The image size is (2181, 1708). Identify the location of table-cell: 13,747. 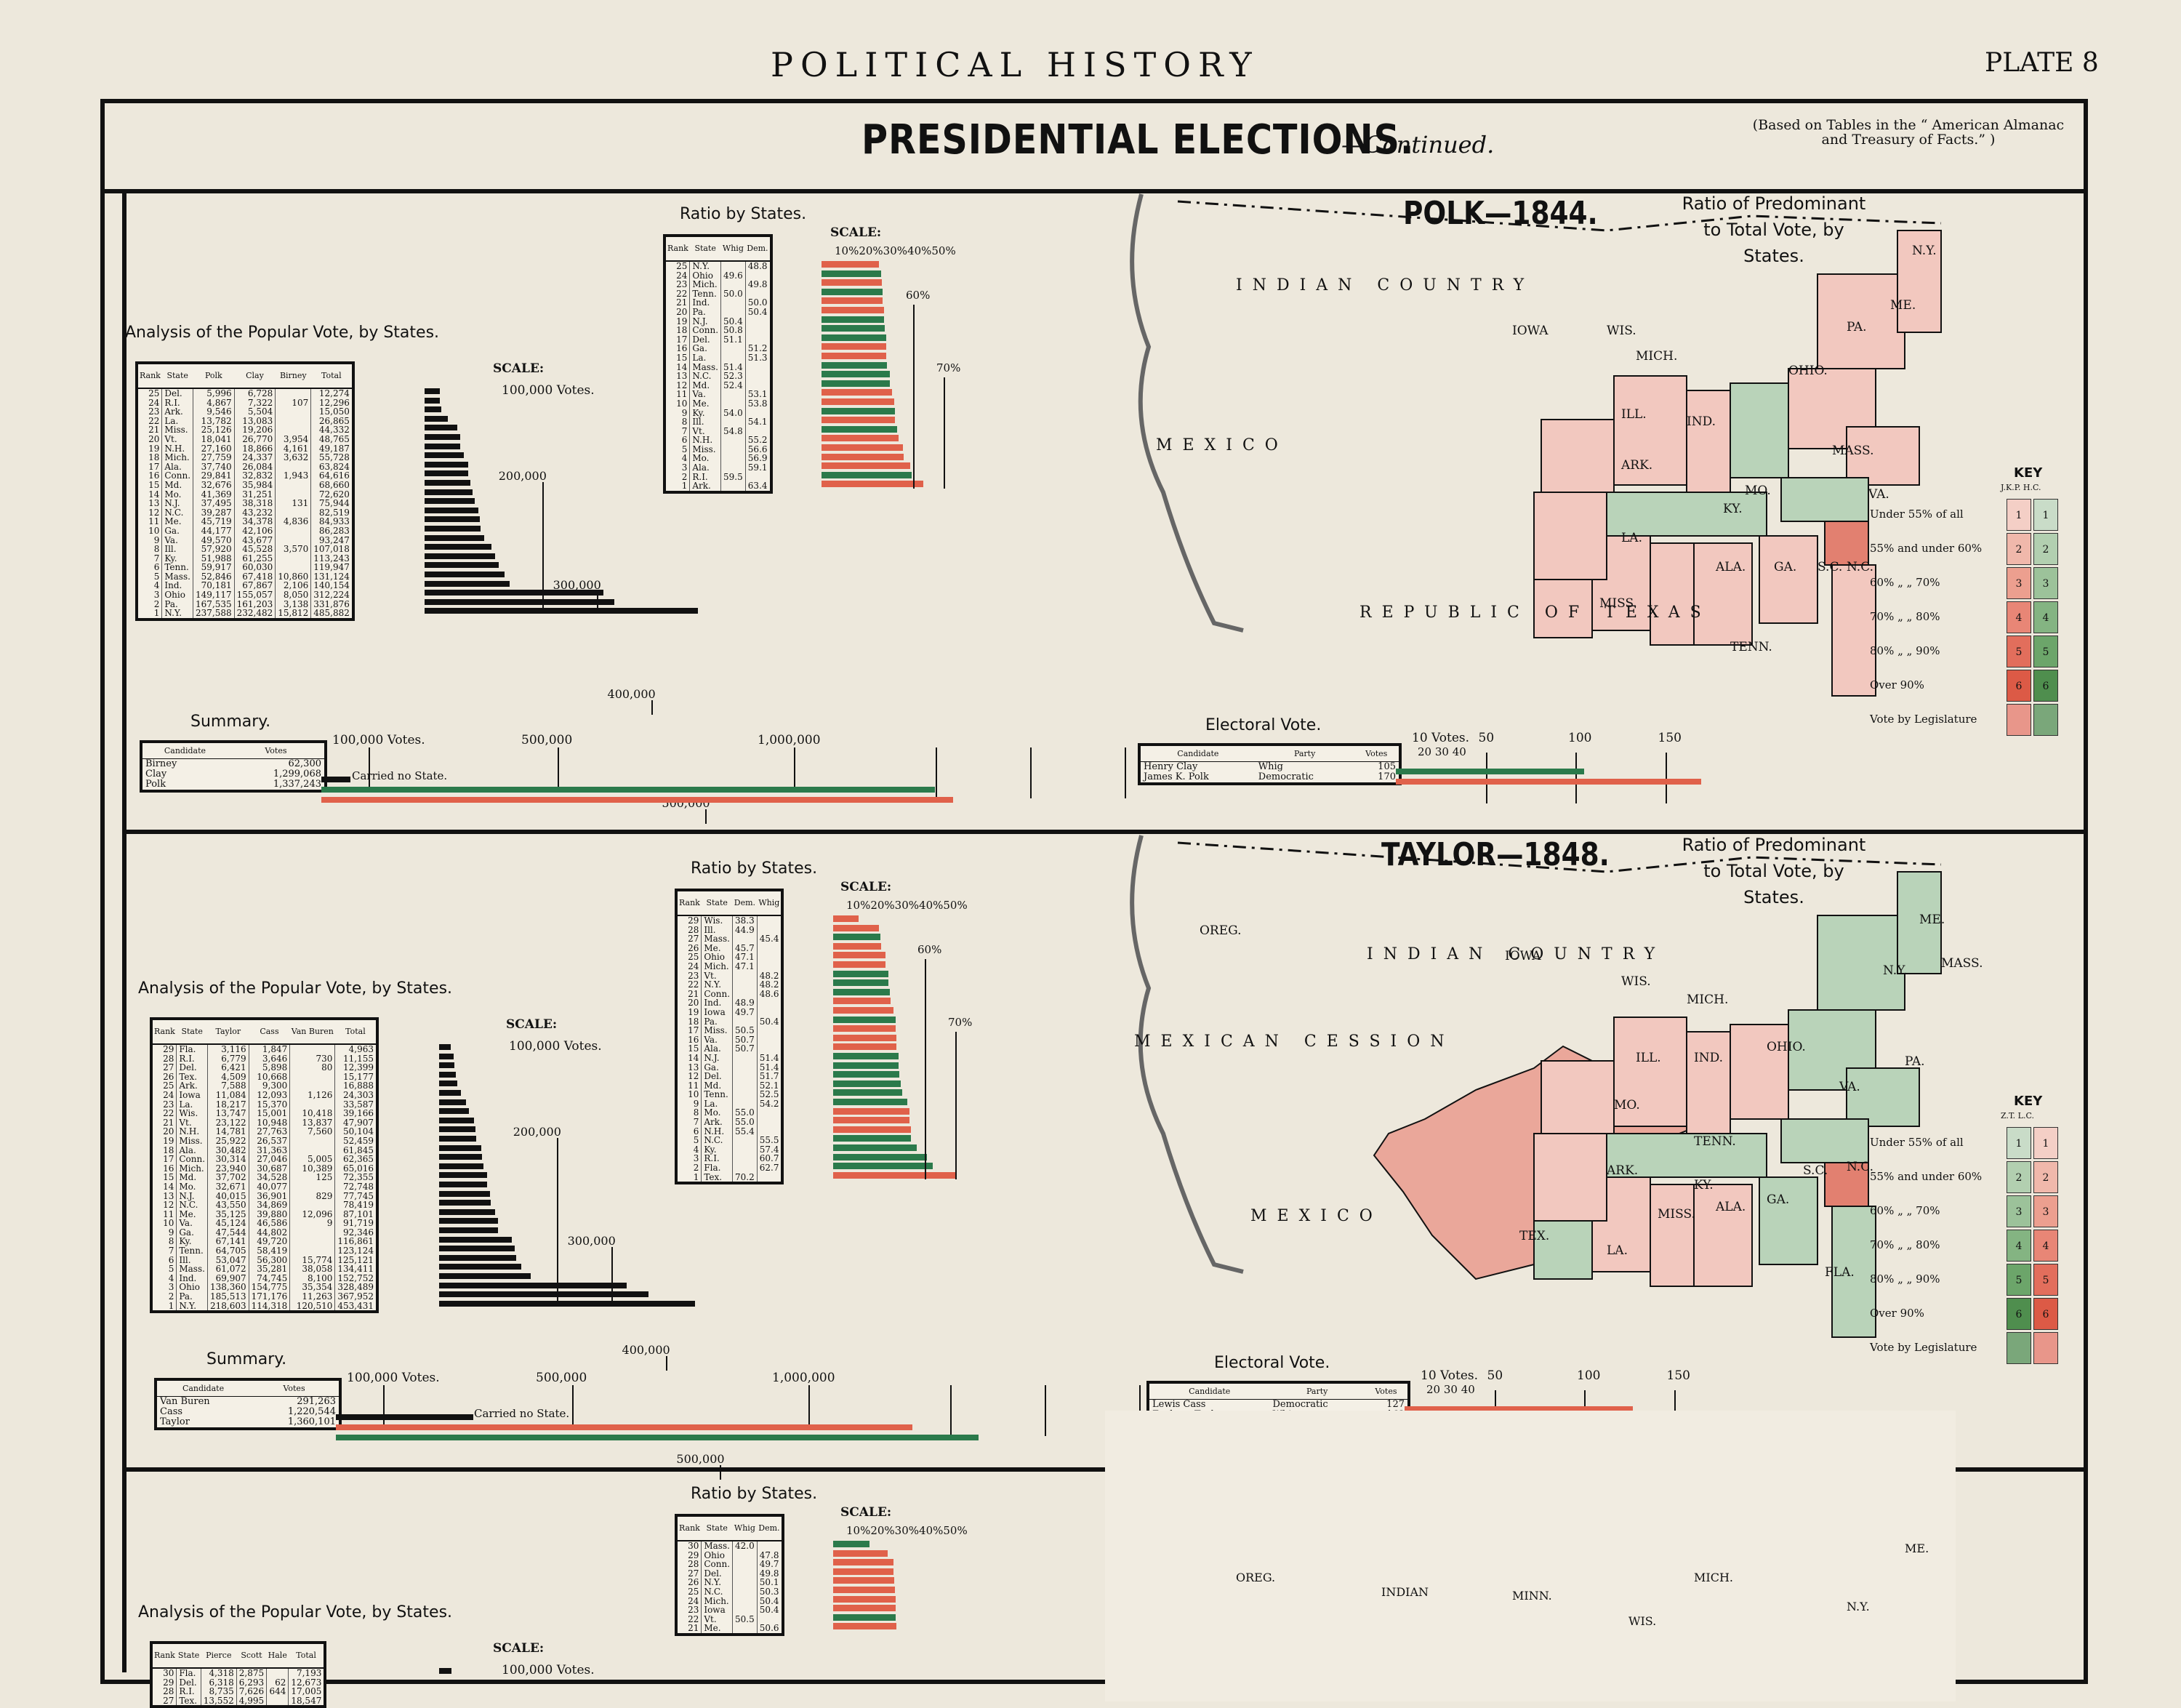
(228, 1113).